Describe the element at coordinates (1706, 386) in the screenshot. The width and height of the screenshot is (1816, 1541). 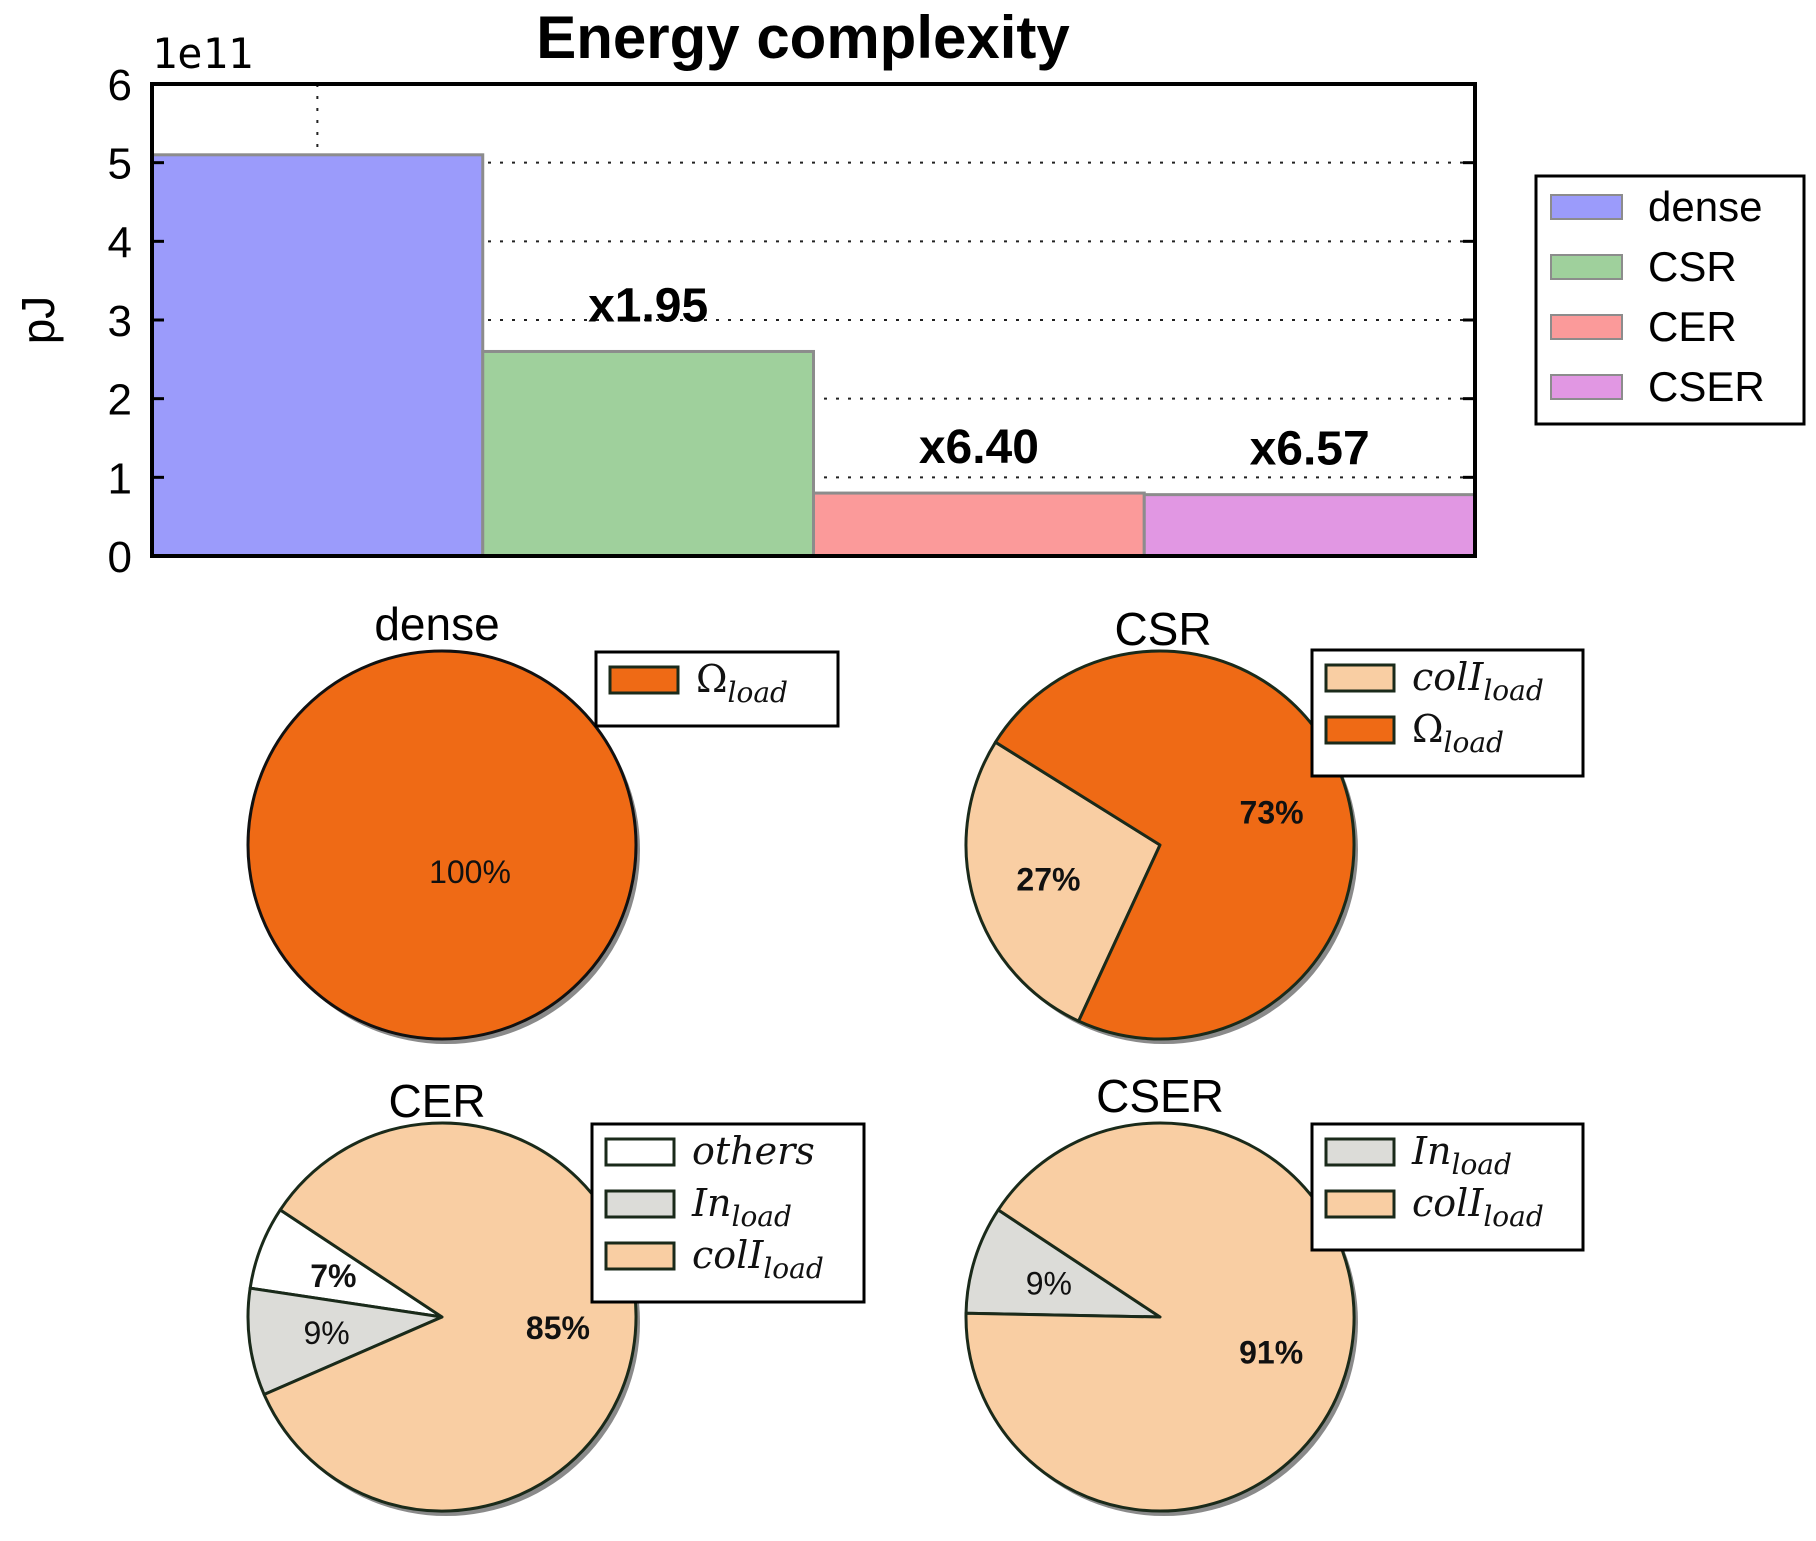
I see `legend-label: CSER` at that location.